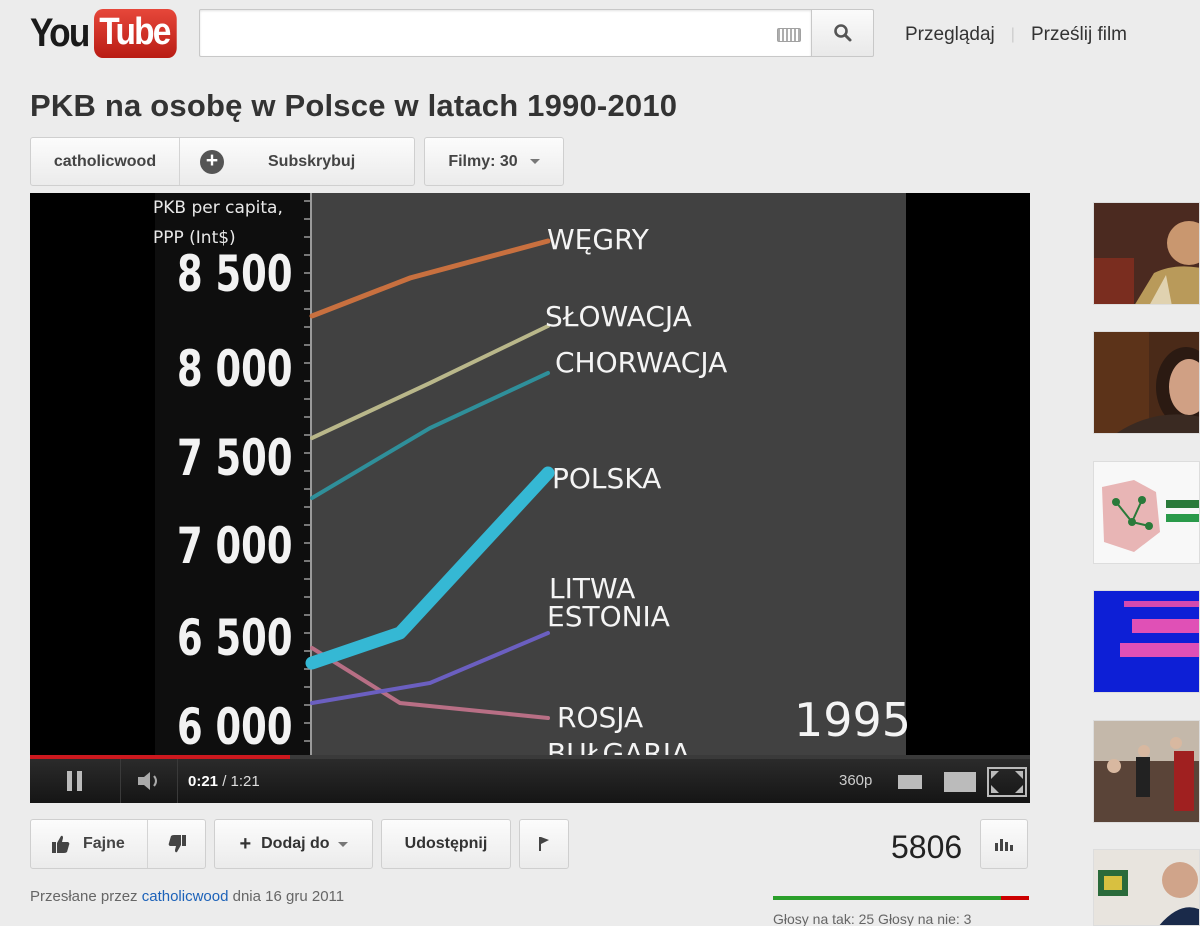 Image resolution: width=1200 pixels, height=926 pixels. Describe the element at coordinates (855, 780) in the screenshot. I see `quality-button: 360p` at that location.